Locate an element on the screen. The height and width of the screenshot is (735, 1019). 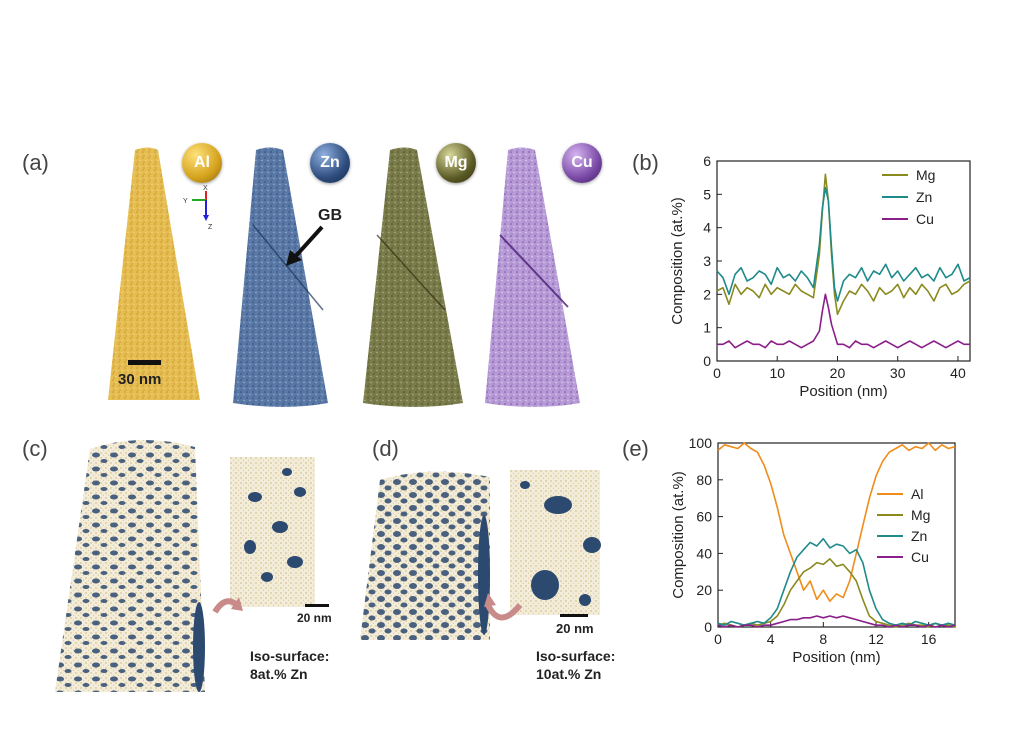
grain-boundary-arrow is located at coordinates (305, 245).